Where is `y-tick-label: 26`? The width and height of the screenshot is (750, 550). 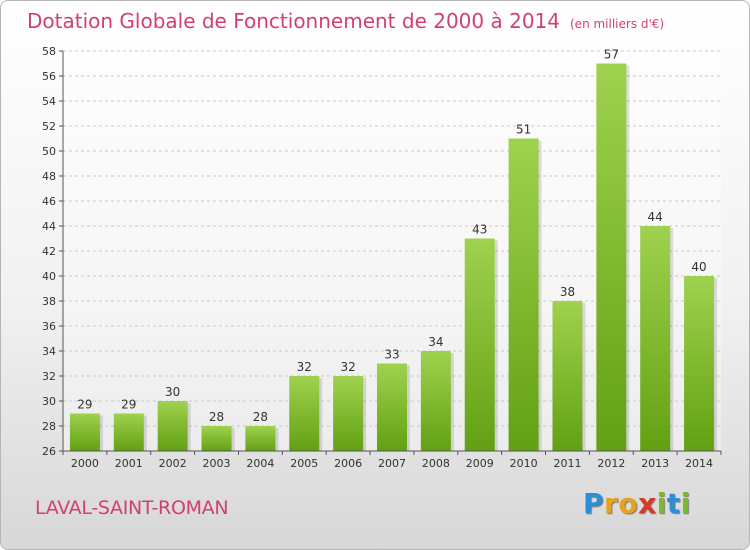 y-tick-label: 26 is located at coordinates (49, 451).